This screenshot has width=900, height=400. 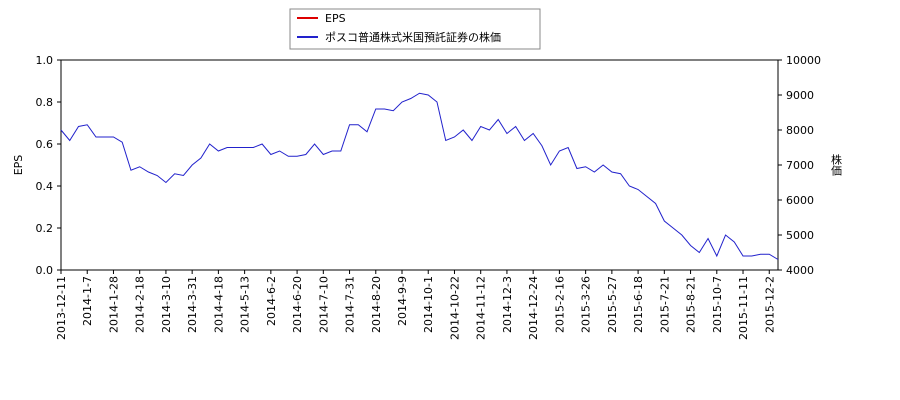 What do you see at coordinates (800, 200) in the screenshot?
I see `y2-tick-label: 6000` at bounding box center [800, 200].